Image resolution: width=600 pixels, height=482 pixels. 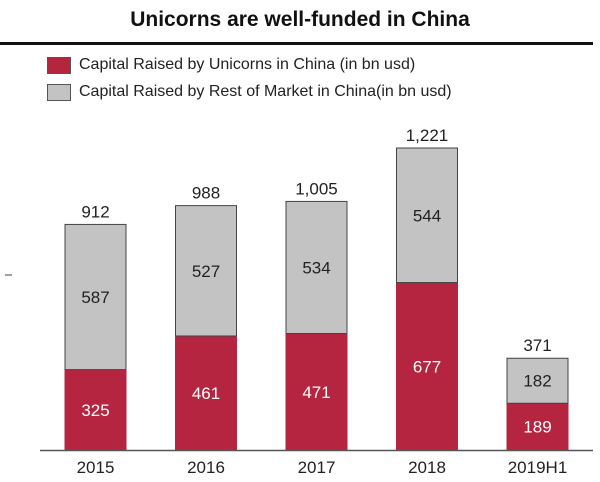 I want to click on data-label: 677, so click(x=427, y=366).